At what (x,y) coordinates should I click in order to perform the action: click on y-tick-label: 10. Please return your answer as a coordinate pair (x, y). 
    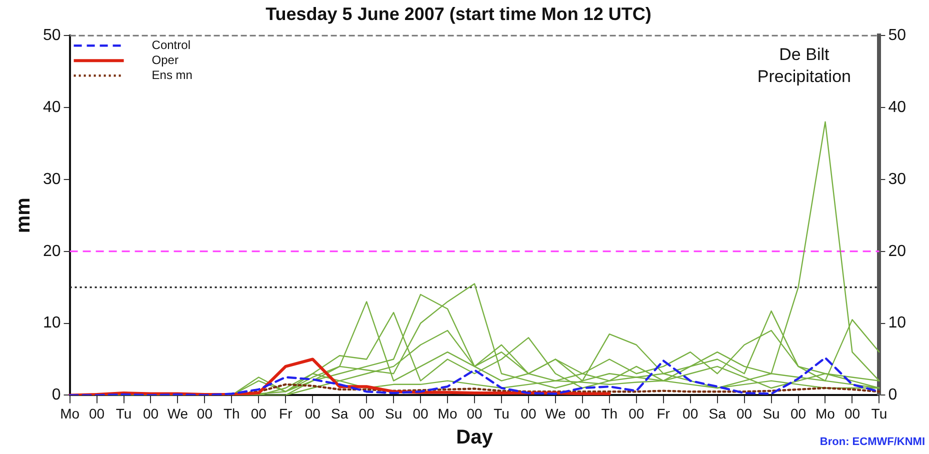
    Looking at the image, I should click on (52, 323).